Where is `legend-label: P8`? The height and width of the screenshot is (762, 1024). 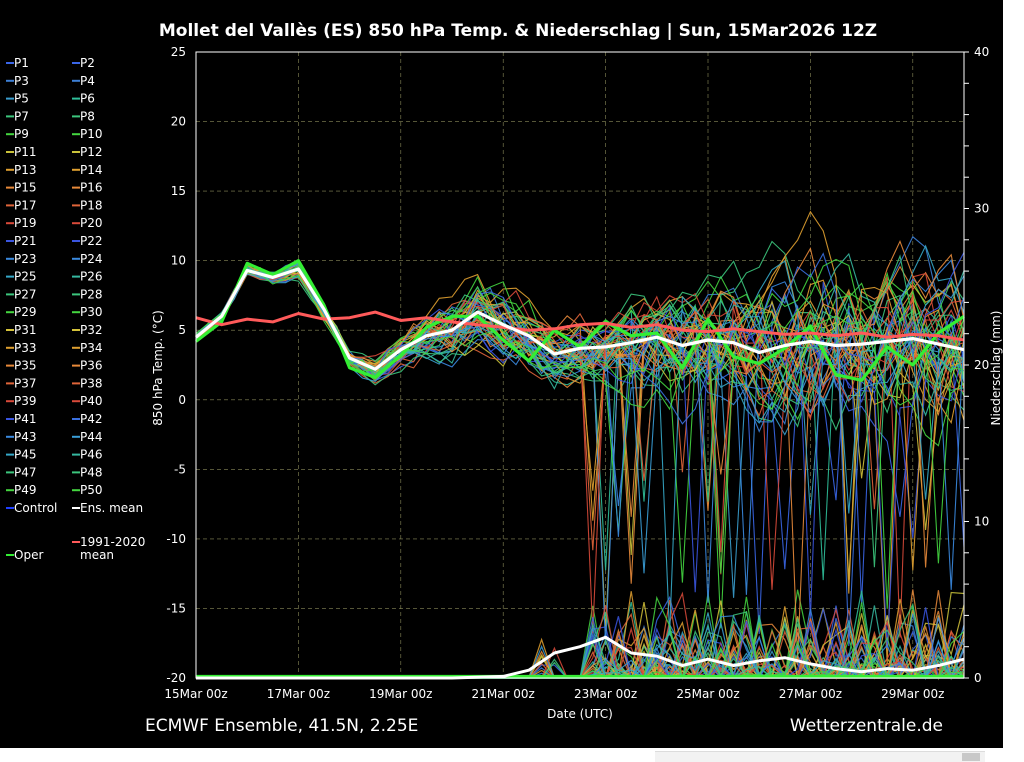 legend-label: P8 is located at coordinates (87, 116).